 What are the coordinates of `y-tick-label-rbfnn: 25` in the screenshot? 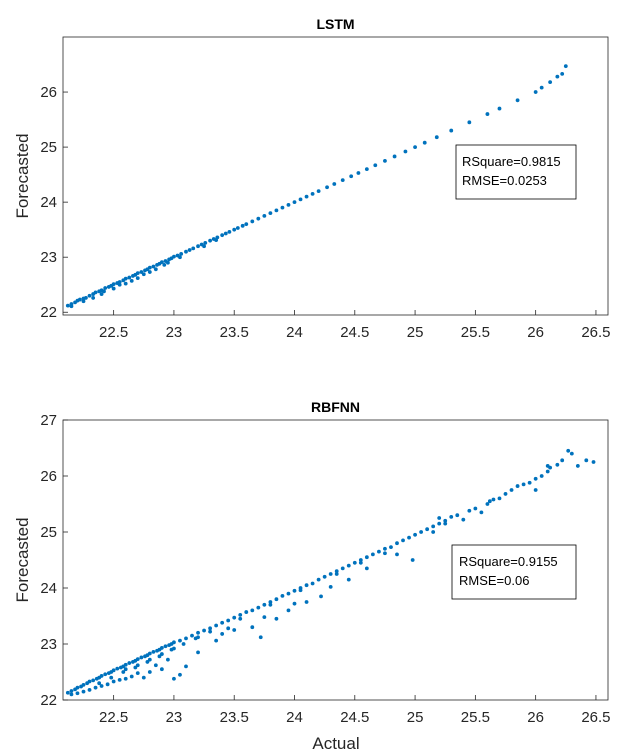 It's located at (48, 532).